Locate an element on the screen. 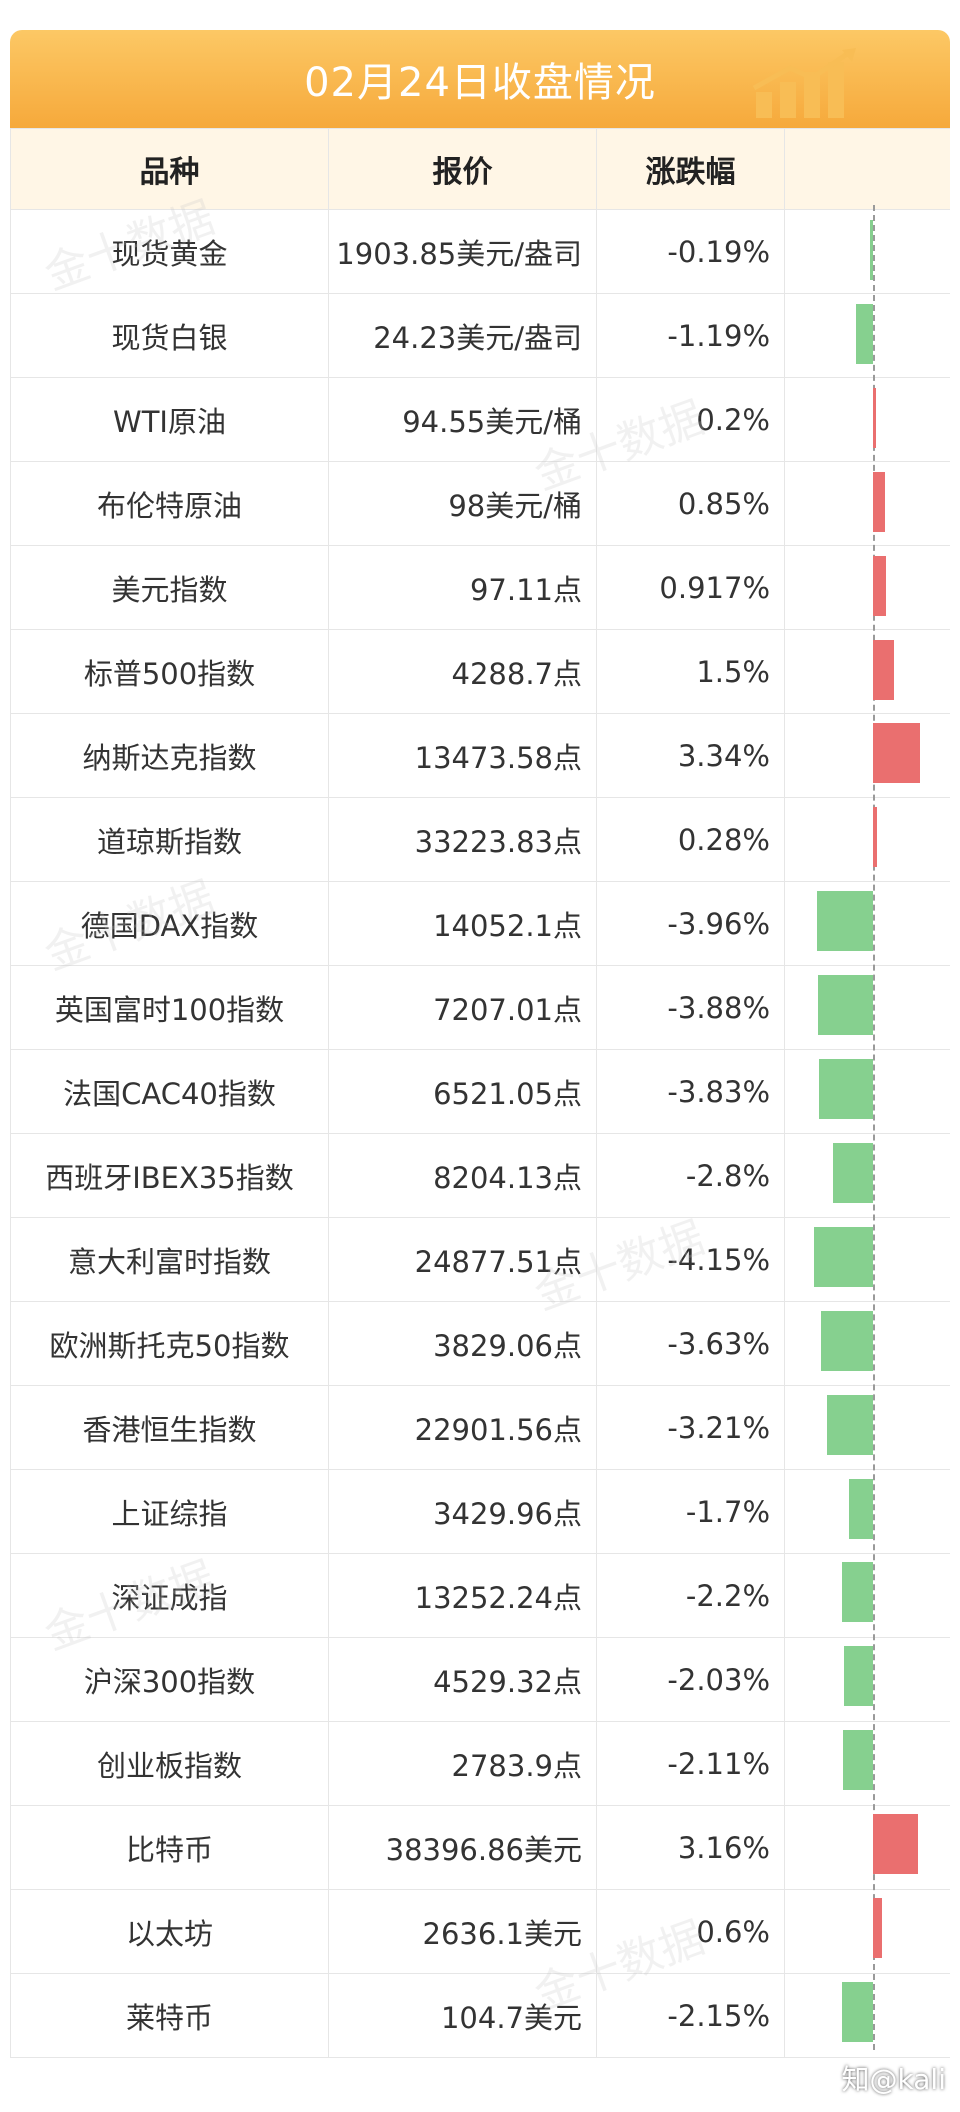 The width and height of the screenshot is (960, 2112). header-change: 涨跌幅 is located at coordinates (690, 169).